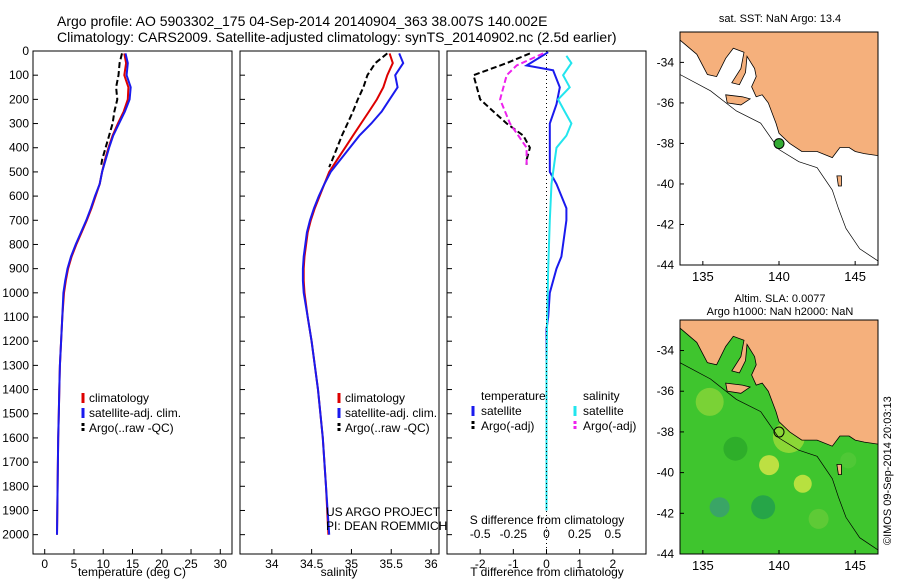 Image resolution: width=900 pixels, height=580 pixels. I want to click on y-tick-label: 2000, so click(15, 535).